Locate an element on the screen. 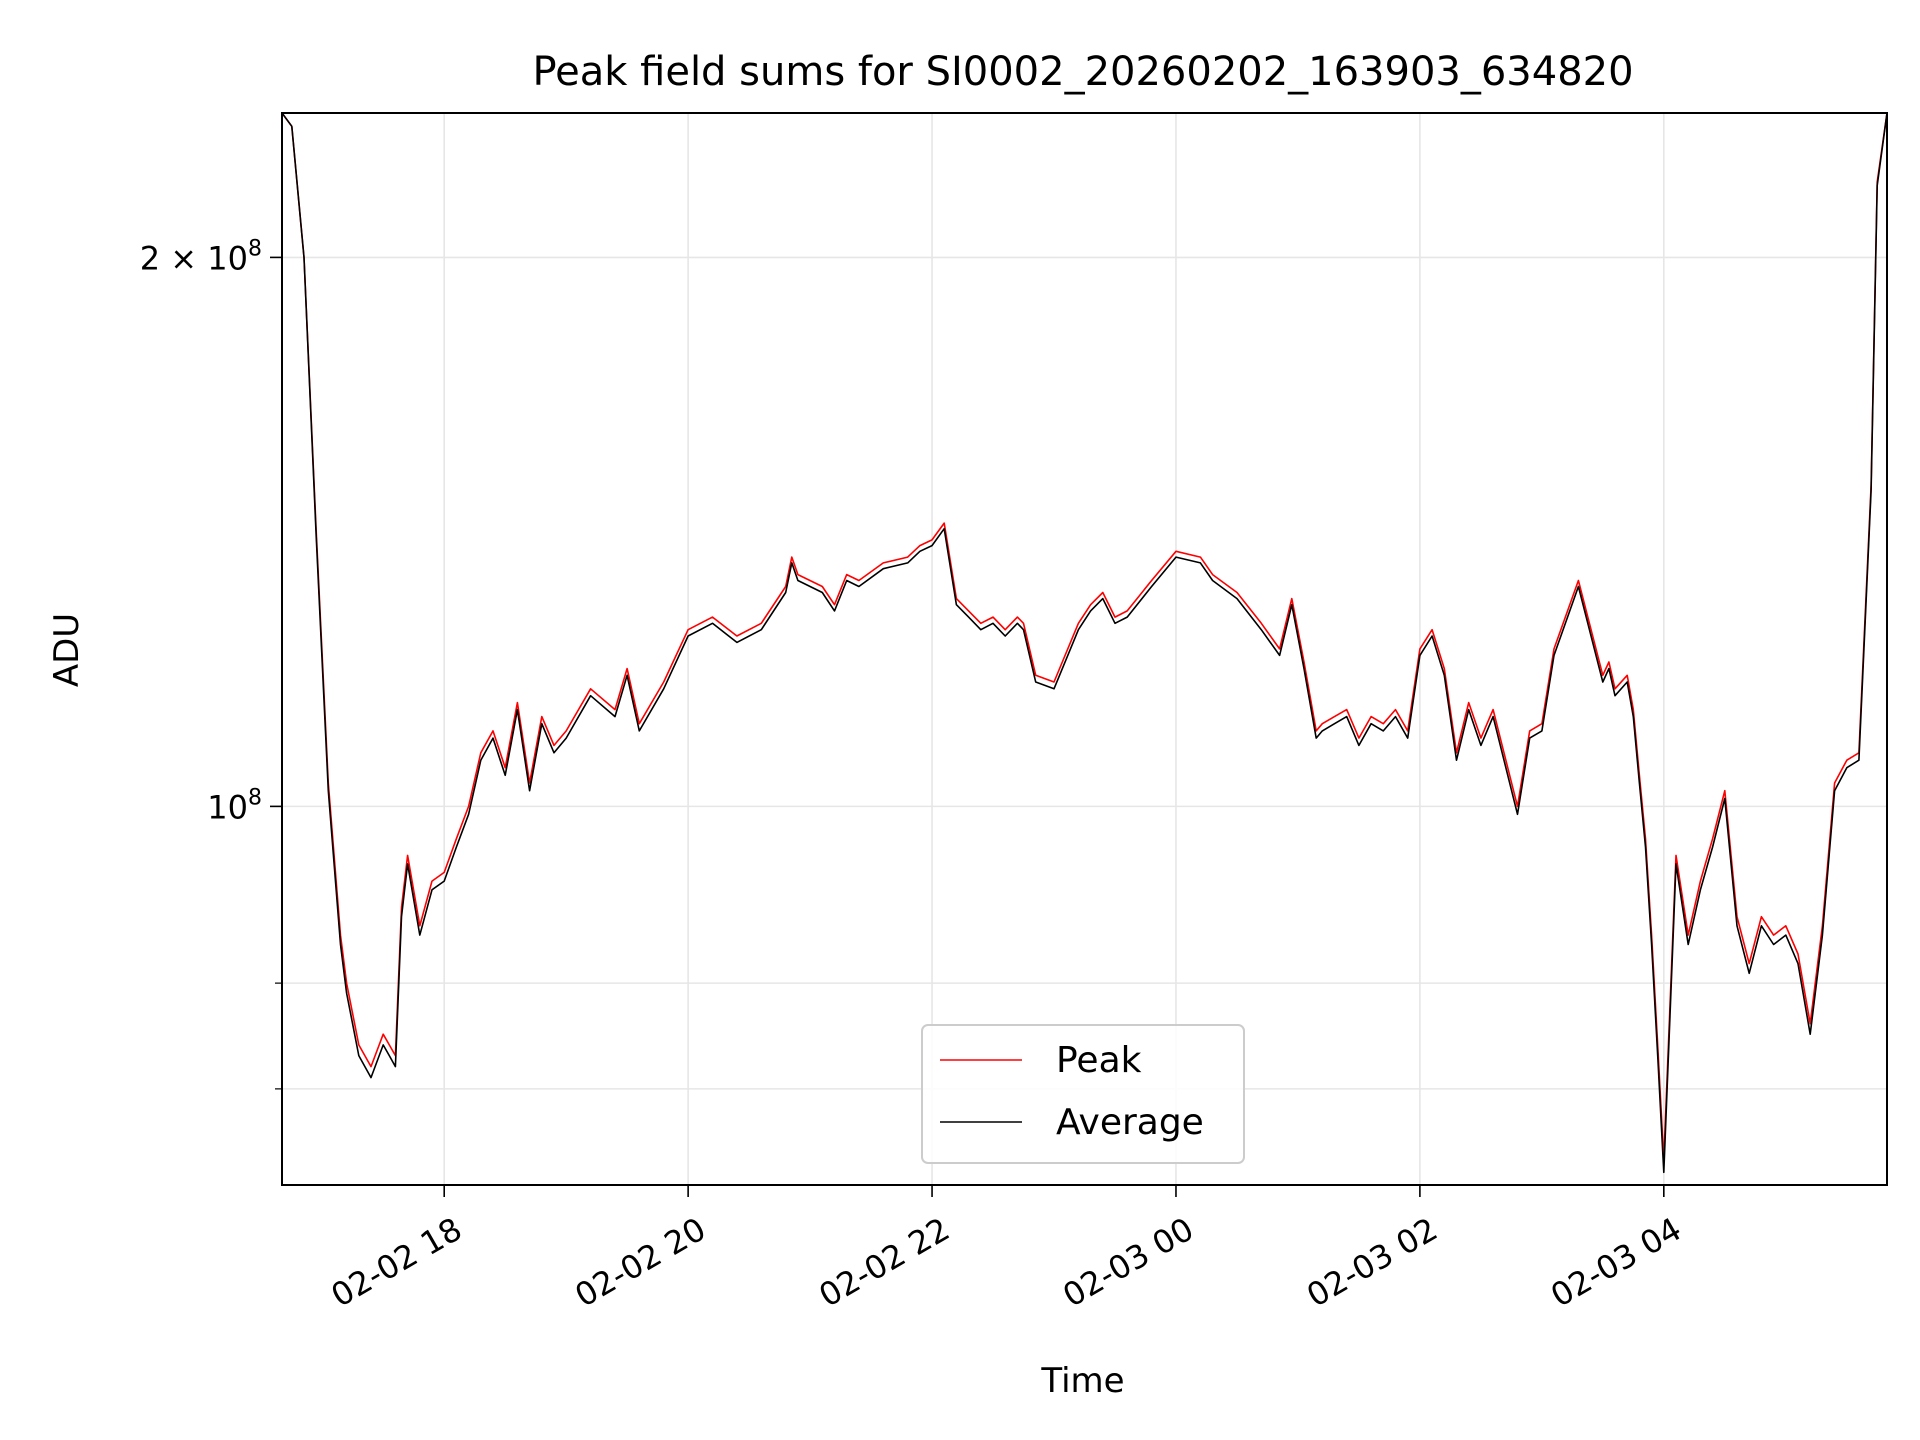  y-axis-label: ADU is located at coordinates (67, 650).